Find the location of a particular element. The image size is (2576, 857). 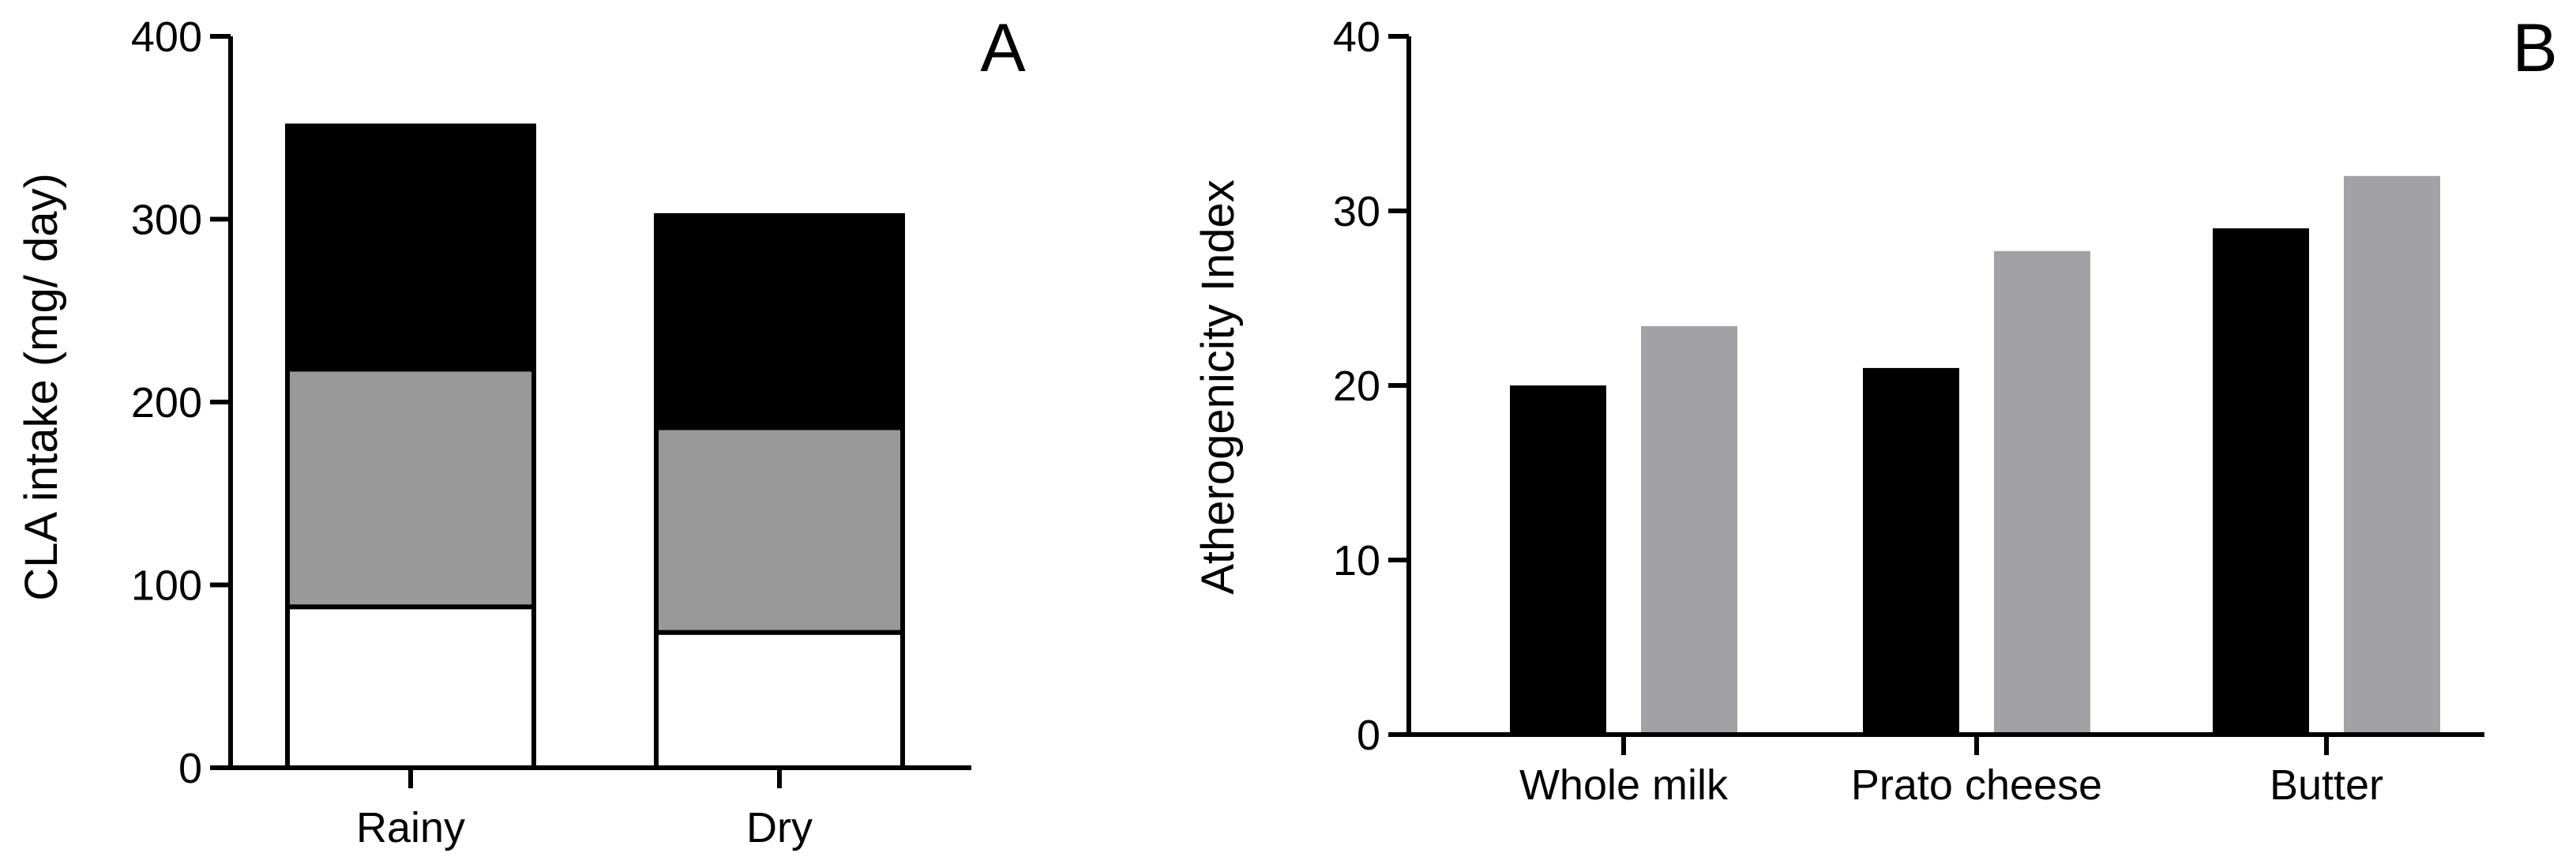

panel-b-y-tick-label: 20 is located at coordinates (1356, 386).